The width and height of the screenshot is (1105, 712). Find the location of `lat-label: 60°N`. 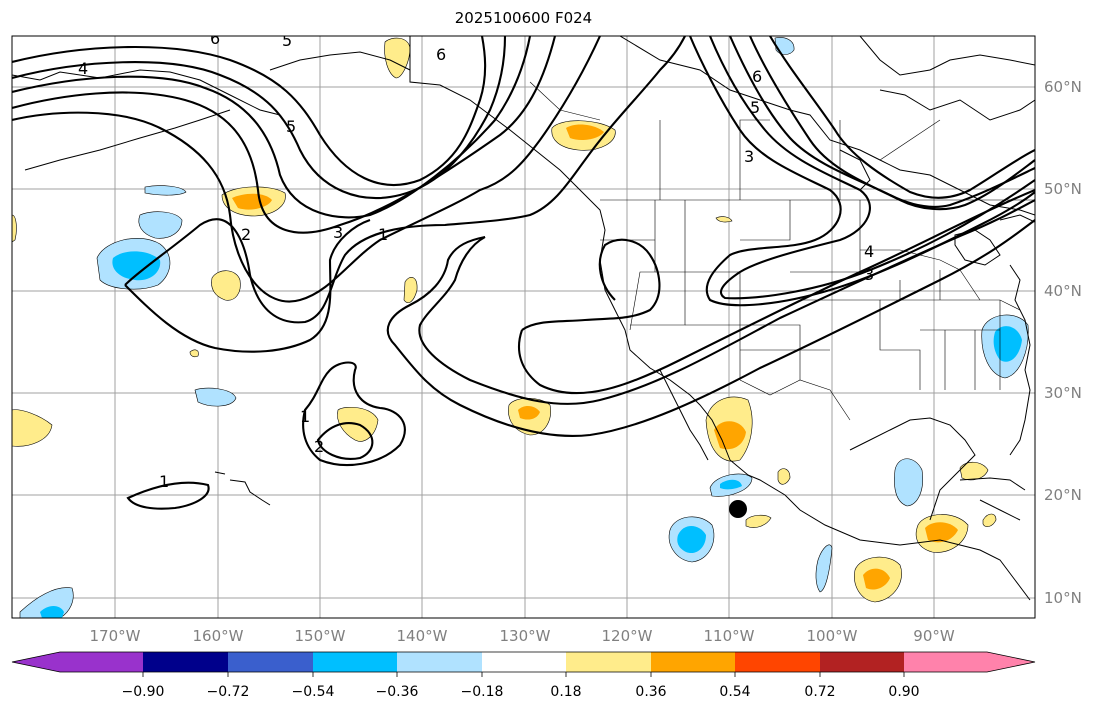

lat-label: 60°N is located at coordinates (1063, 87).